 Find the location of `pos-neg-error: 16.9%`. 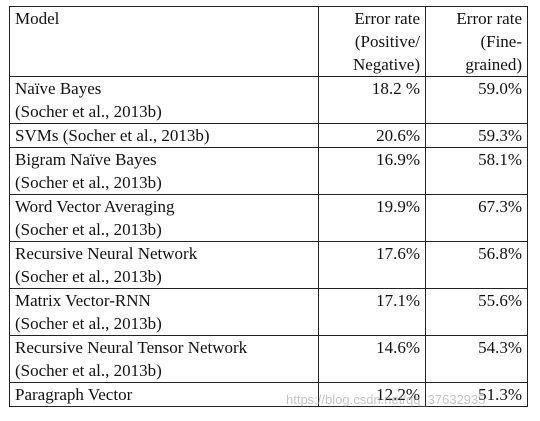

pos-neg-error: 16.9% is located at coordinates (372, 171).